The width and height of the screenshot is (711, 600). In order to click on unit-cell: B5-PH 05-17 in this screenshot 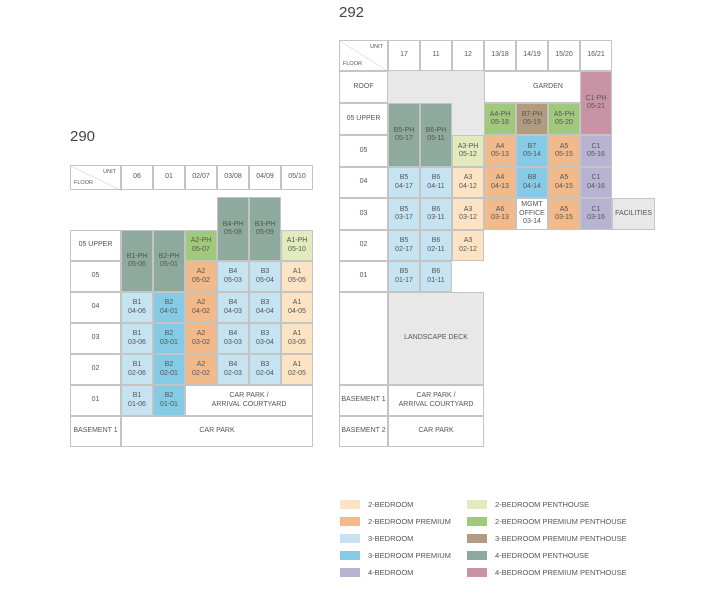, I will do `click(404, 135)`.